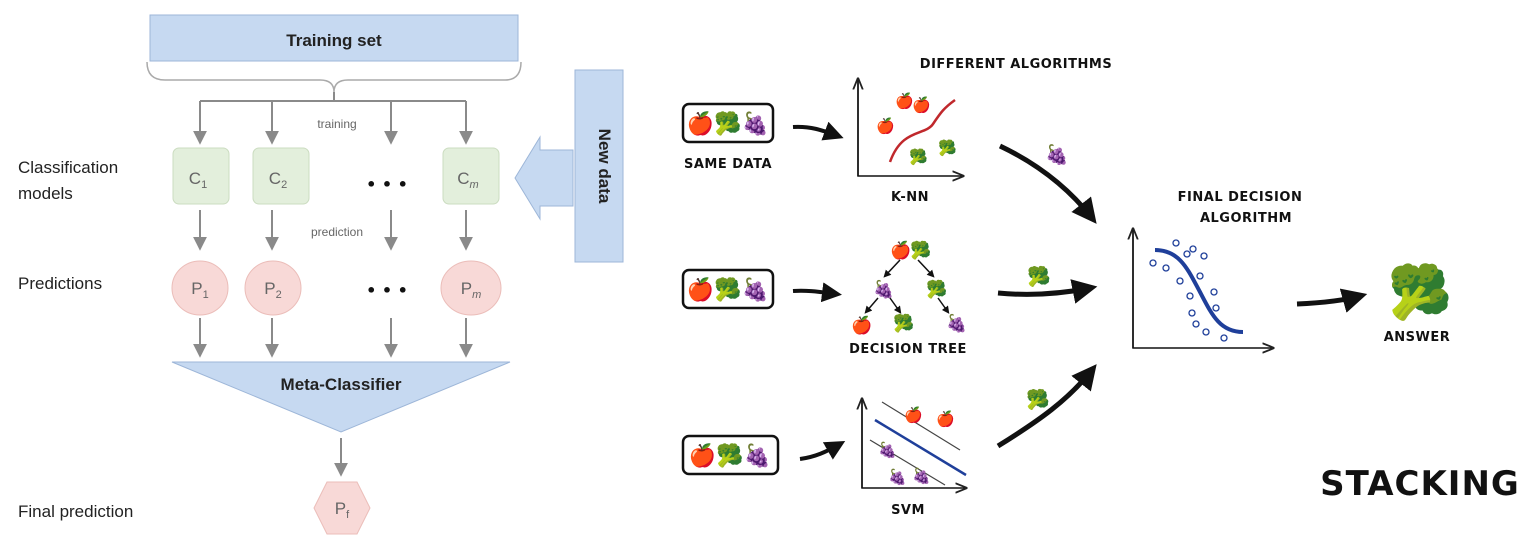  What do you see at coordinates (922, 130) in the screenshot?
I see `knn-decision-curve` at bounding box center [922, 130].